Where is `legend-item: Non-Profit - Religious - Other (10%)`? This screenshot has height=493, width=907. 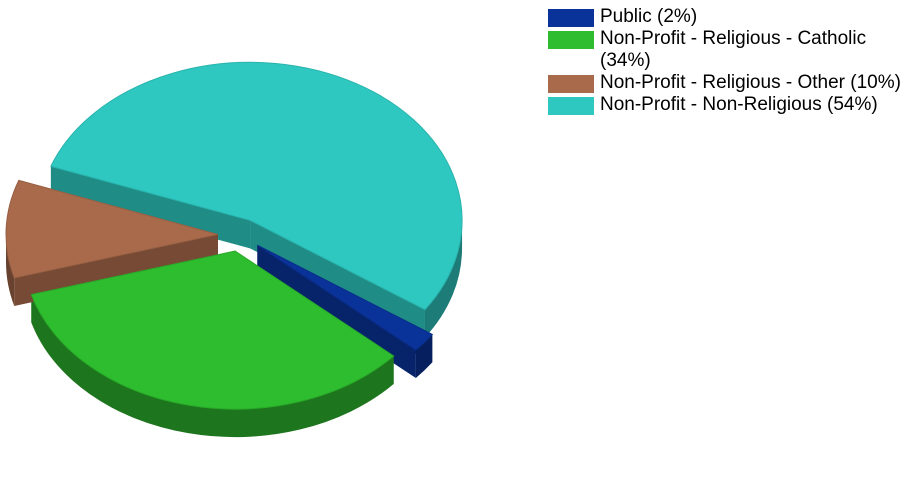
legend-item: Non-Profit - Religious - Other (10%) is located at coordinates (725, 83).